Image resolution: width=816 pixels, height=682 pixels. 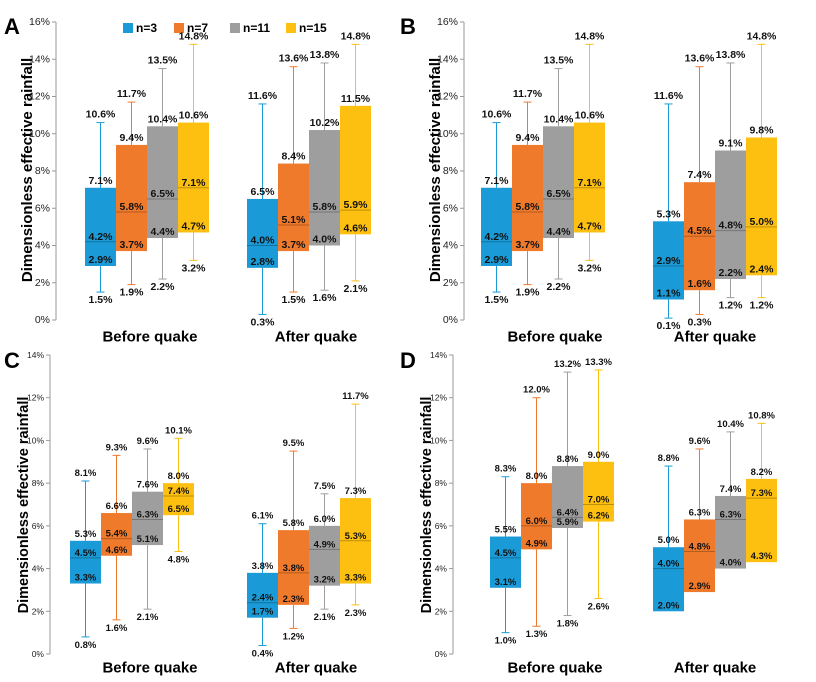 What do you see at coordinates (179, 491) in the screenshot?
I see `median-label: 7.4%` at bounding box center [179, 491].